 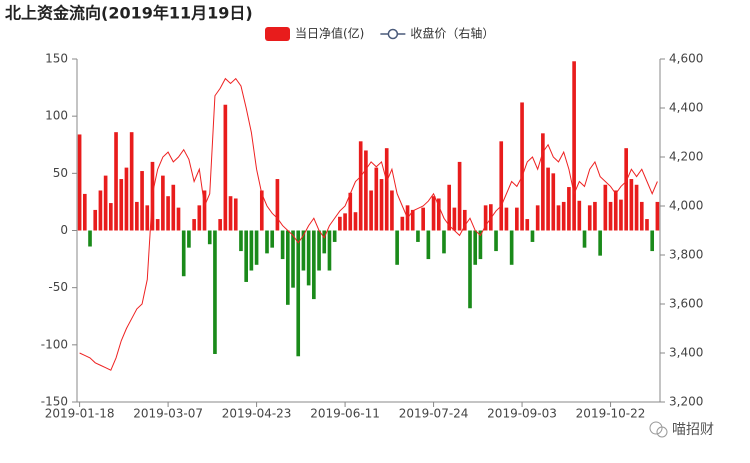 I want to click on y-tick-label: 50, so click(x=60, y=173).